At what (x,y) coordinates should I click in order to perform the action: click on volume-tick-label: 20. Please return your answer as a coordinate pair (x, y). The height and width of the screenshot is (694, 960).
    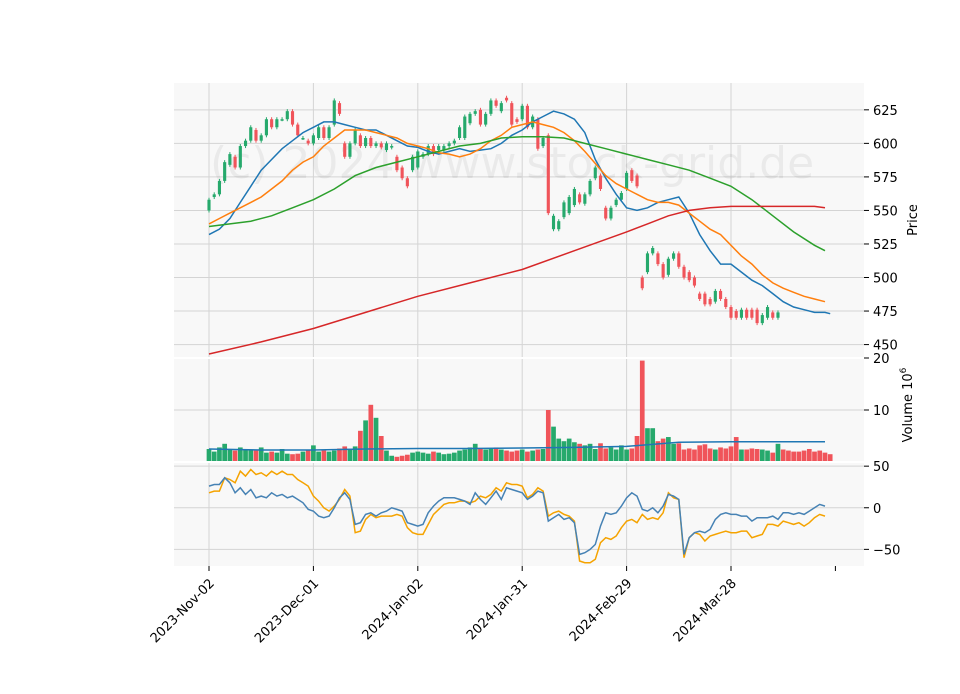
    Looking at the image, I should click on (881, 359).